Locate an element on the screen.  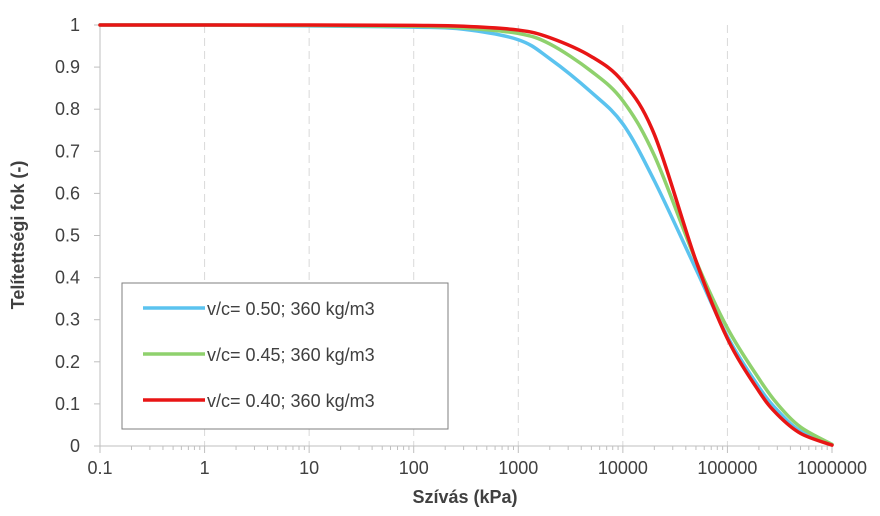
y-tick-label: 0.8 is located at coordinates (67, 109).